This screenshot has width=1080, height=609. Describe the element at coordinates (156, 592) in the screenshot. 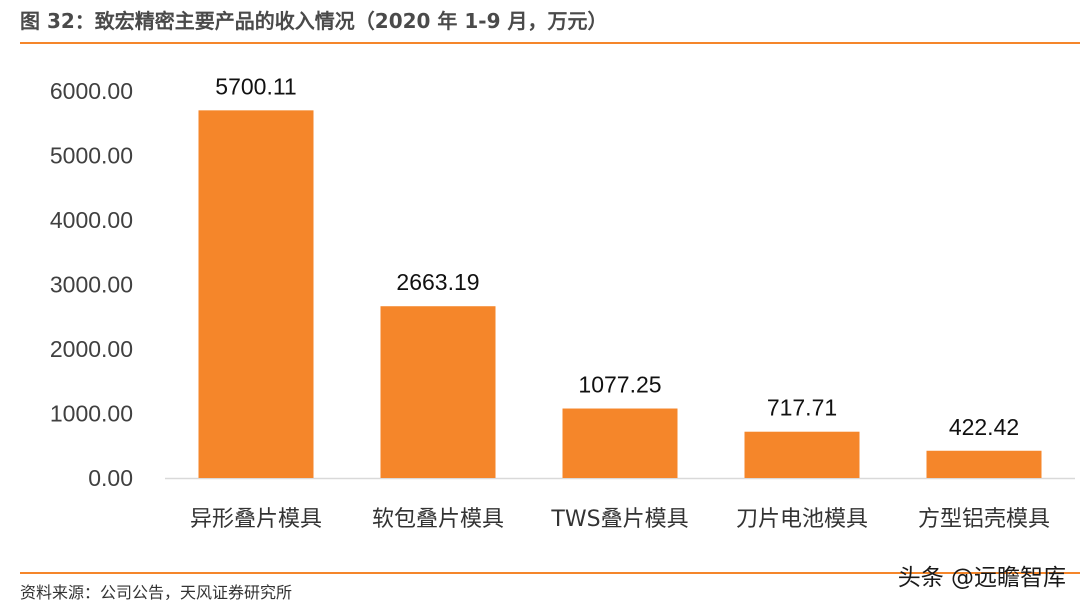

I see `source-note: 资料来源：公司公告，天风证券研究所` at that location.